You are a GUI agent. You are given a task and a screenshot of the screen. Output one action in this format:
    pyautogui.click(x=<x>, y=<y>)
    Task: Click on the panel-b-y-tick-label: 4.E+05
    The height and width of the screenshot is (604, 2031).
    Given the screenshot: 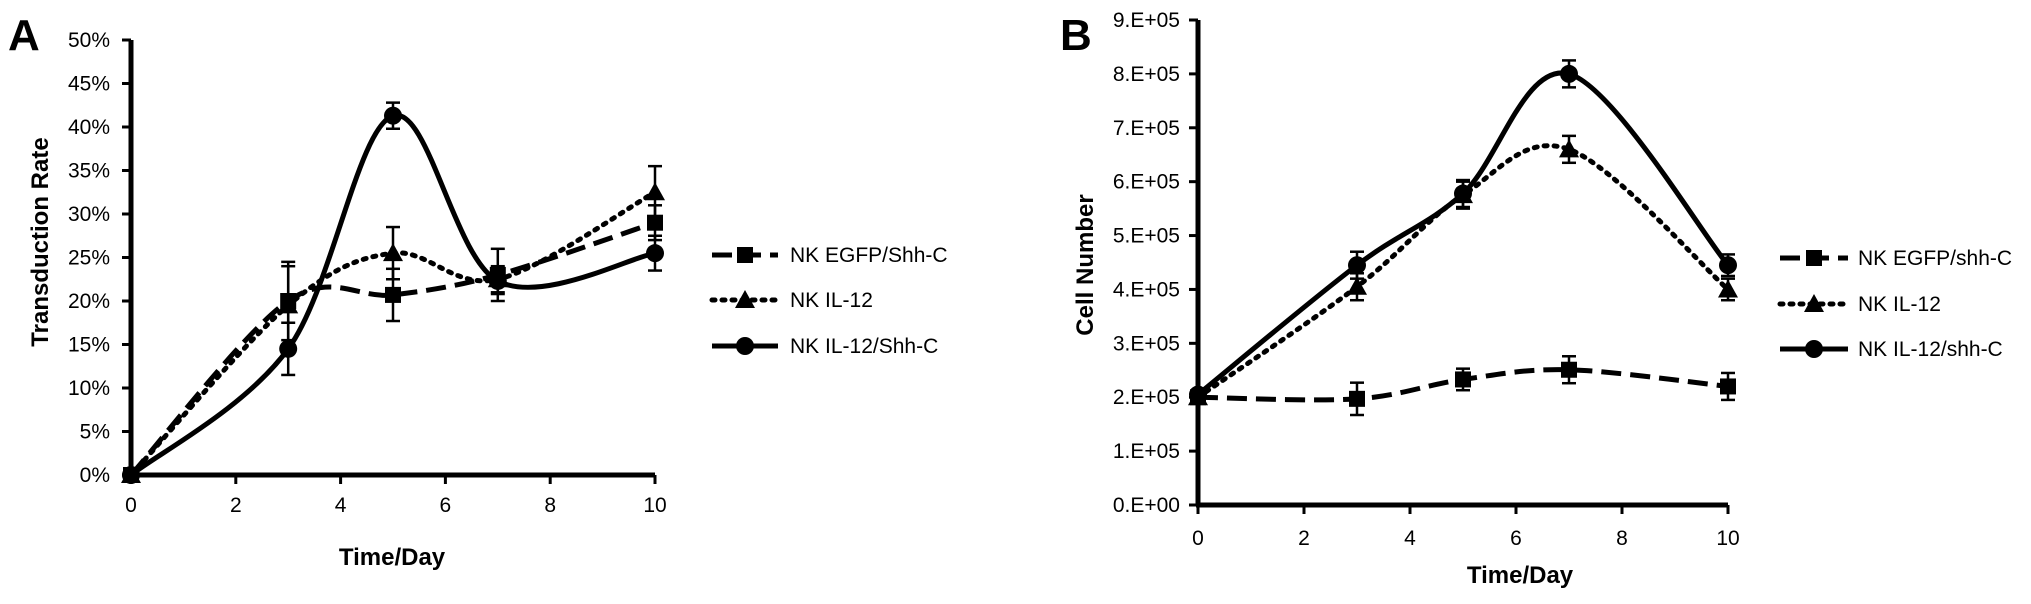 What is the action you would take?
    pyautogui.click(x=1146, y=289)
    